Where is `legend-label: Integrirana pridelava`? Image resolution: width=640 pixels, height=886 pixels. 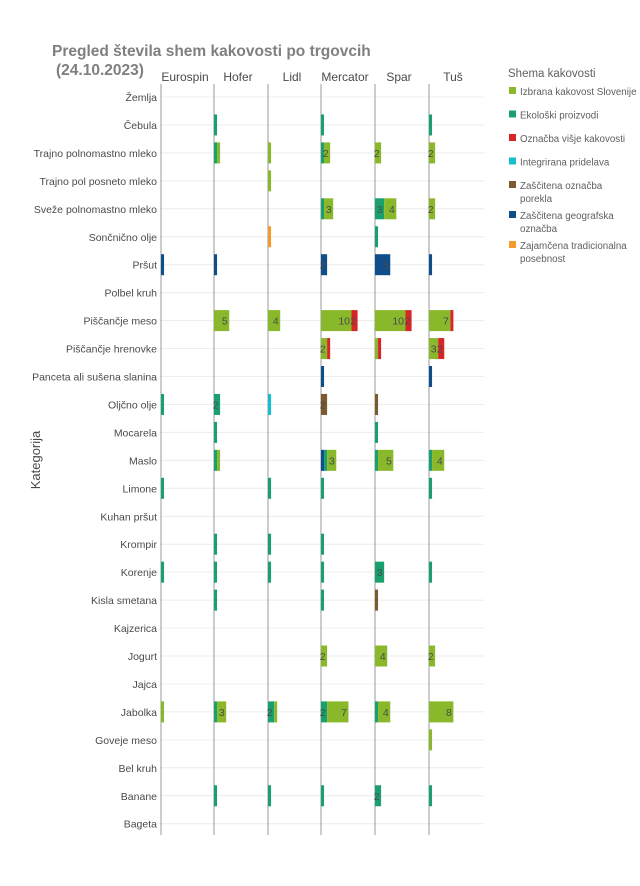
legend-label: Integrirana pridelava is located at coordinates (565, 163).